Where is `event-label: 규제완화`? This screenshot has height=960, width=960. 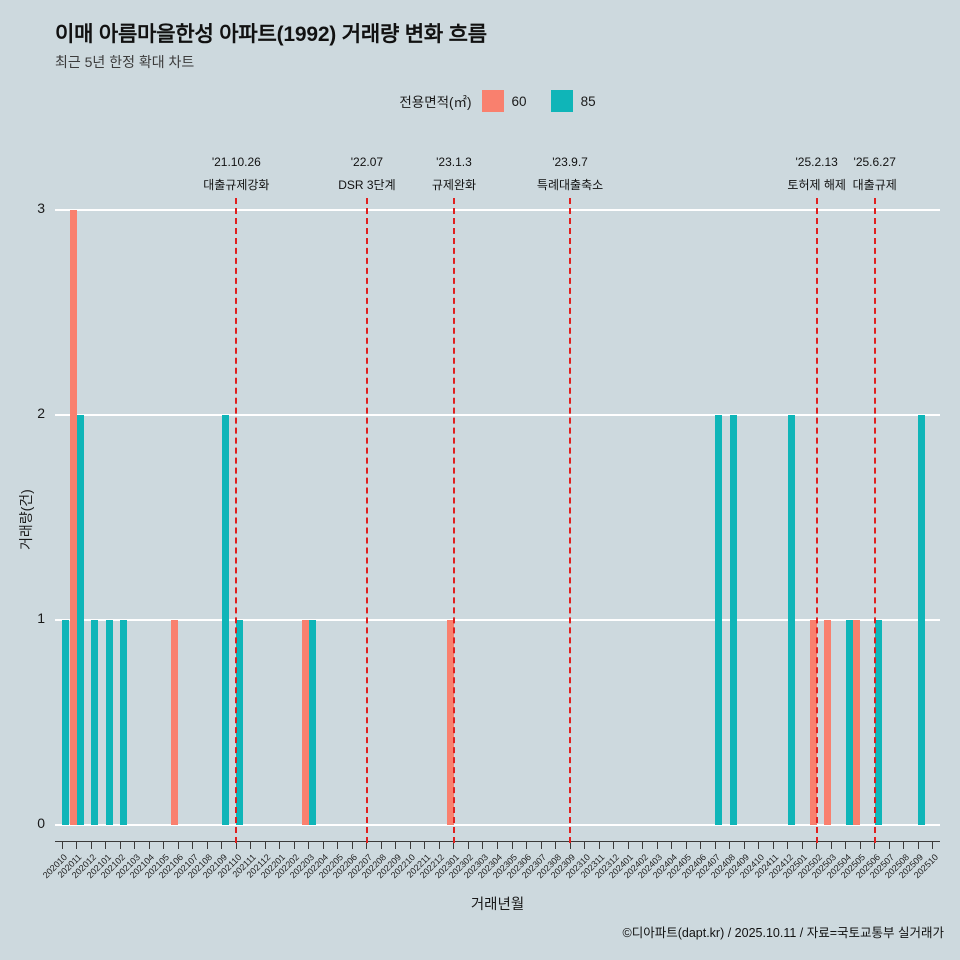
event-label: 규제완화 is located at coordinates (454, 185).